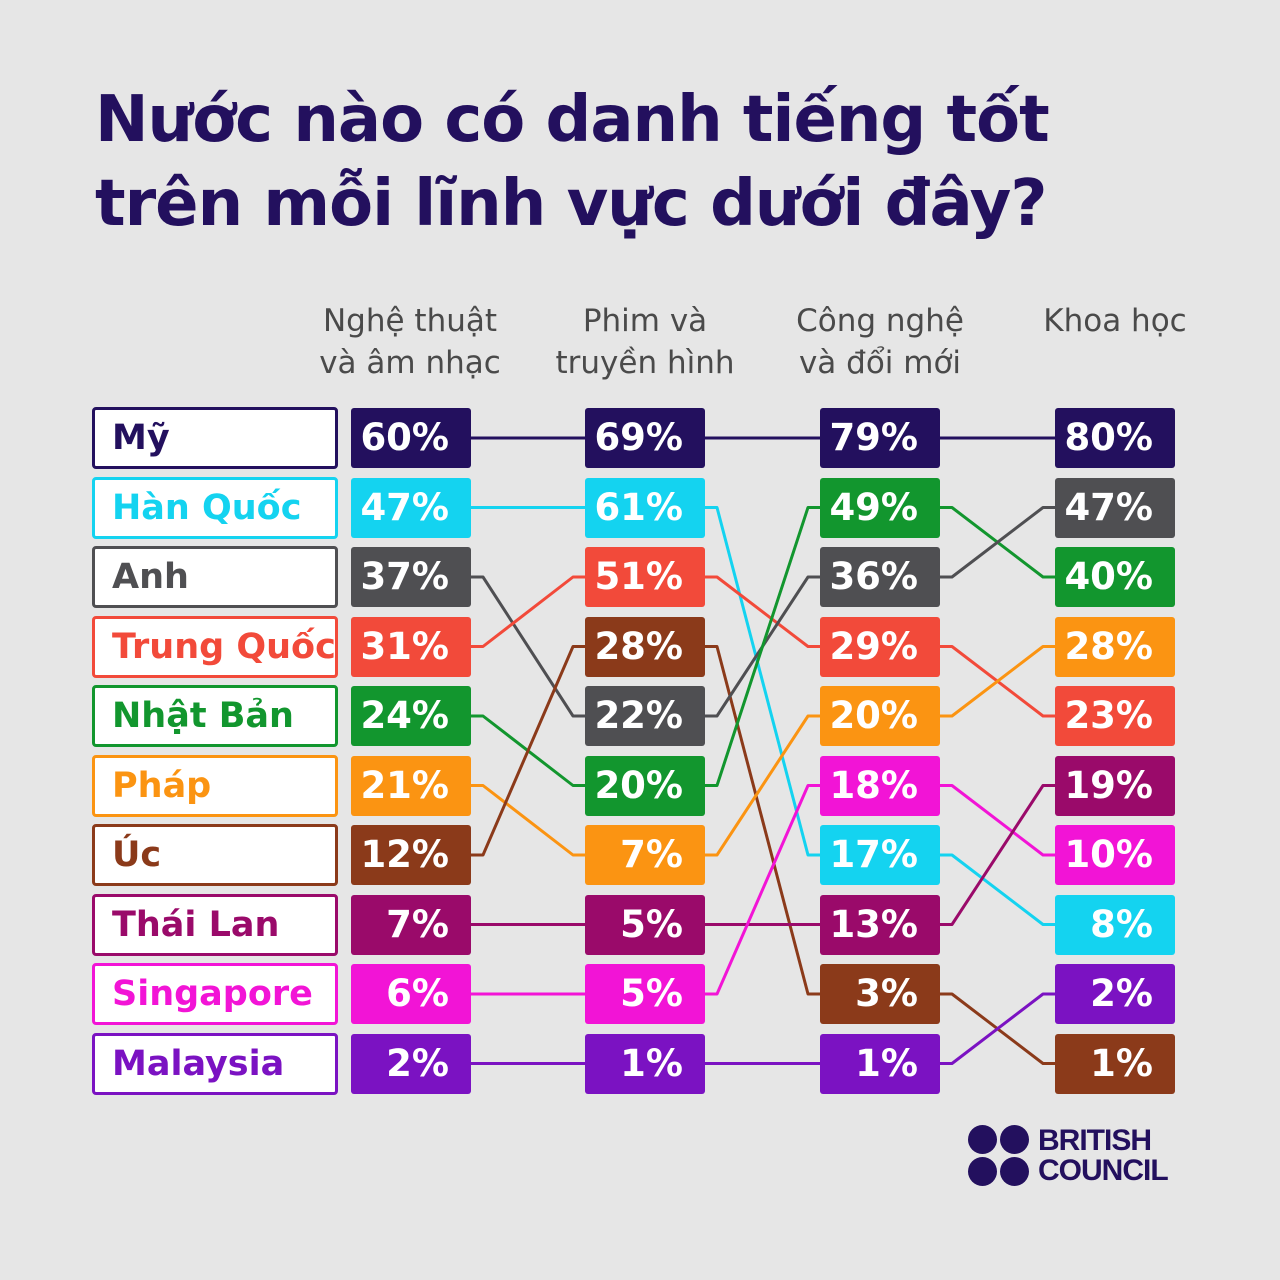 The width and height of the screenshot is (1280, 1280). I want to click on value-box-film-singapore: 5%, so click(645, 994).